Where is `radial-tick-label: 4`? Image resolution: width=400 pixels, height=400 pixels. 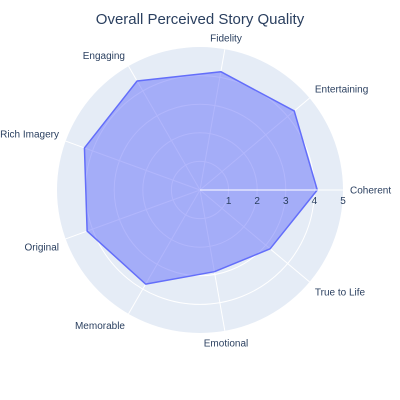
radial-tick-label: 4 is located at coordinates (315, 201).